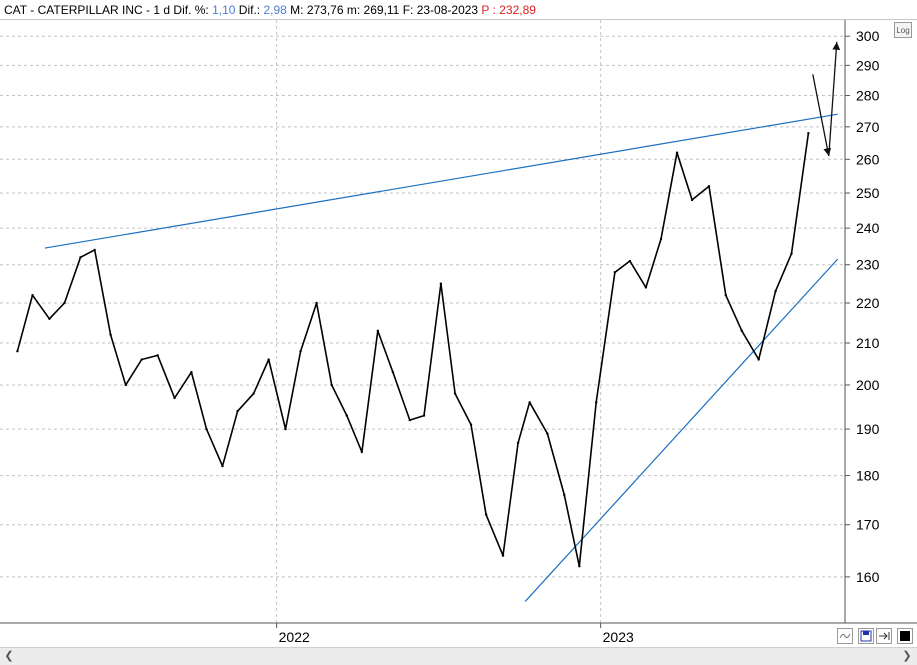 The image size is (917, 665). I want to click on ticker-symbol: CAT, so click(17, 10).